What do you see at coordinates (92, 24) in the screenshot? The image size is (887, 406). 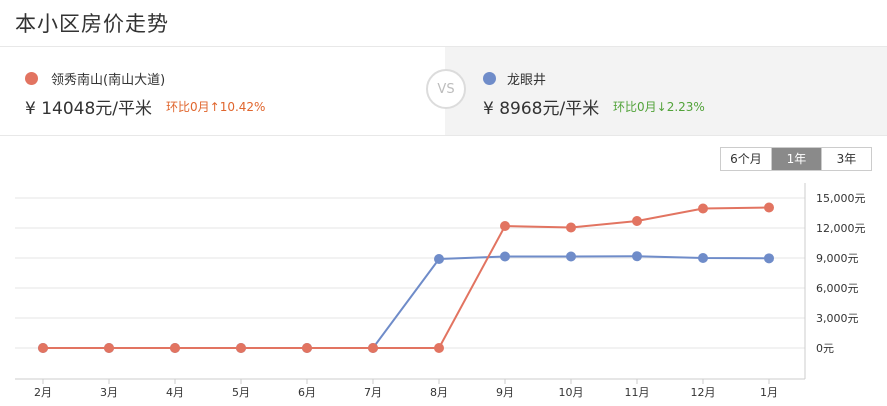 I see `page-title: 本小区房价走势` at bounding box center [92, 24].